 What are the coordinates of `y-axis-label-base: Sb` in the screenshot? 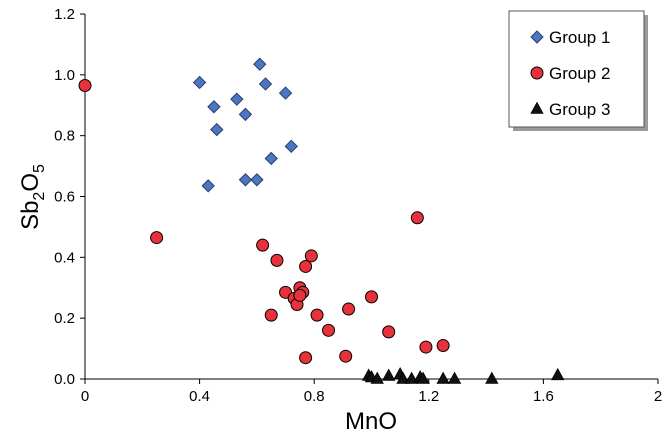 It's located at (30, 215).